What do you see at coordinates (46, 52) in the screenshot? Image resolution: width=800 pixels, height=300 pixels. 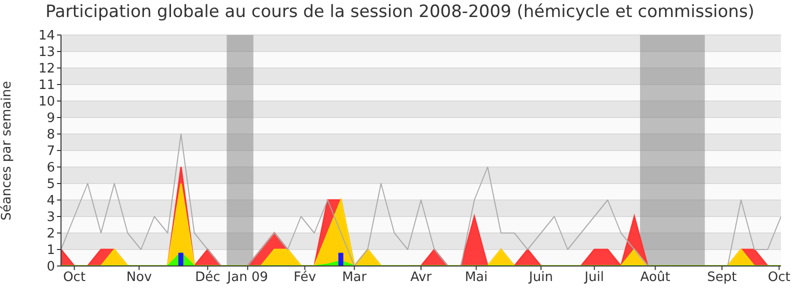 I see `y-tick-label: 13` at bounding box center [46, 52].